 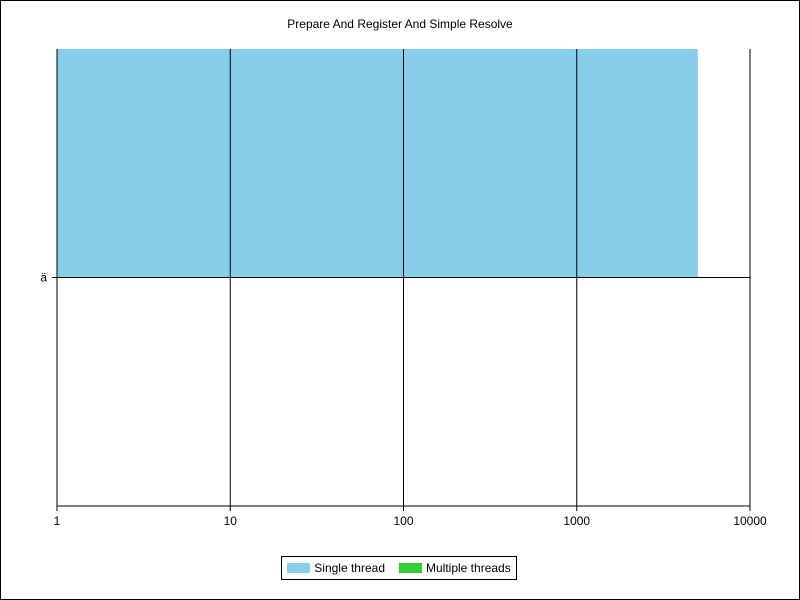 I want to click on x-tick-label-0: 1, so click(x=57, y=521).